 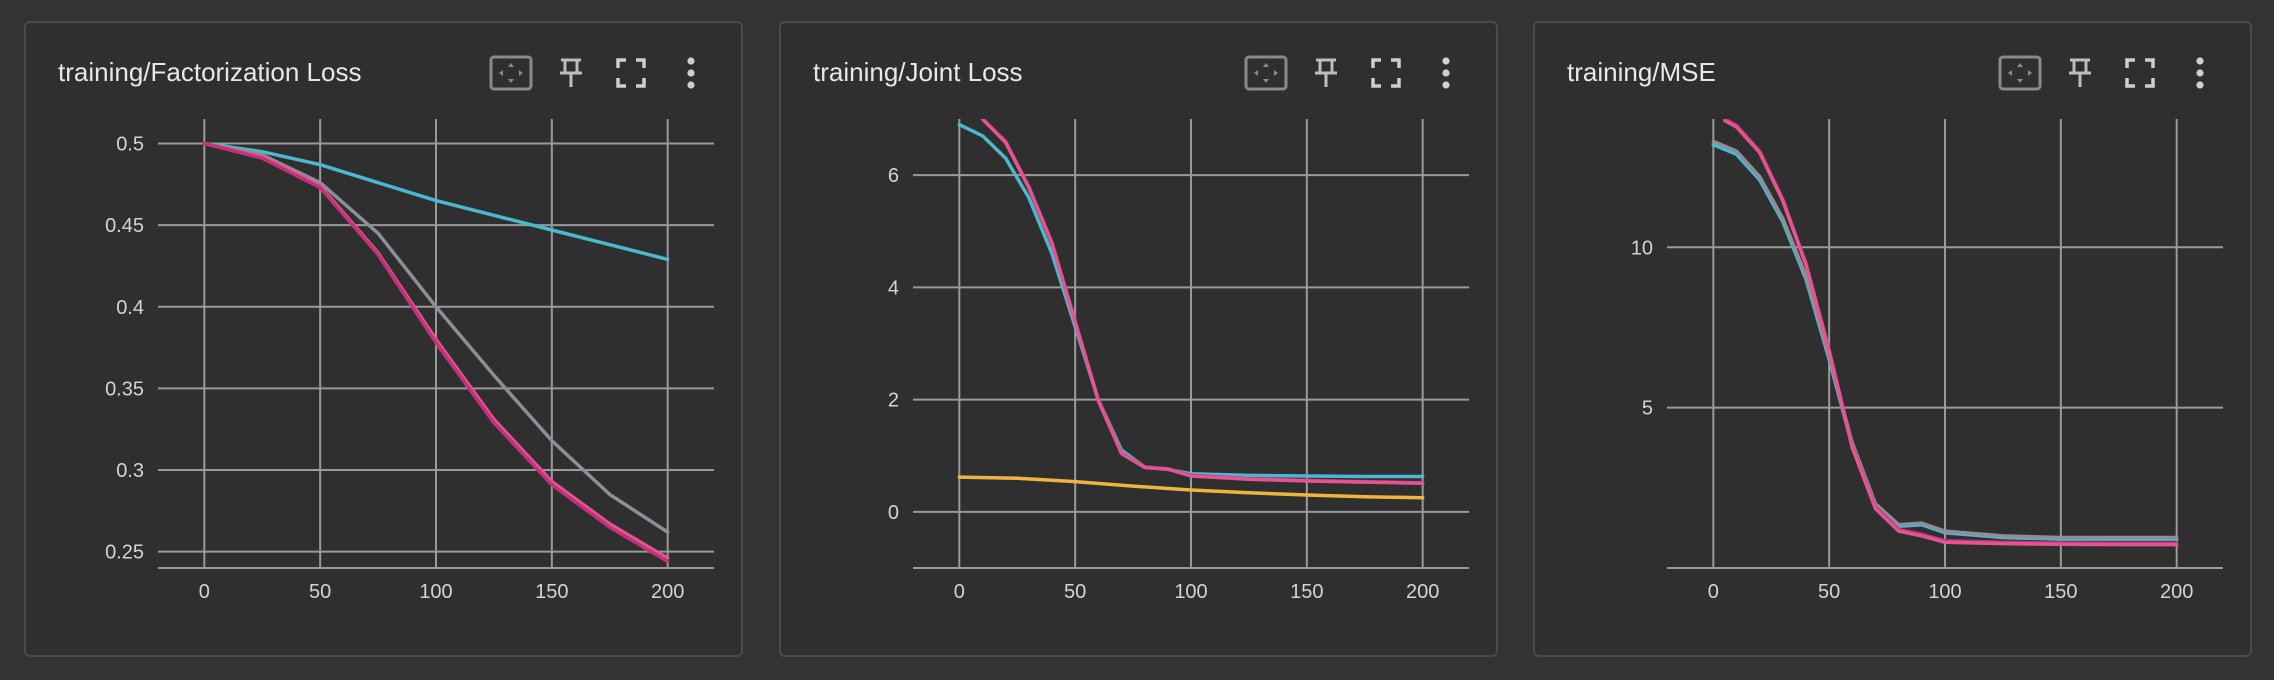 I want to click on y-tick-label: 6, so click(x=893, y=176).